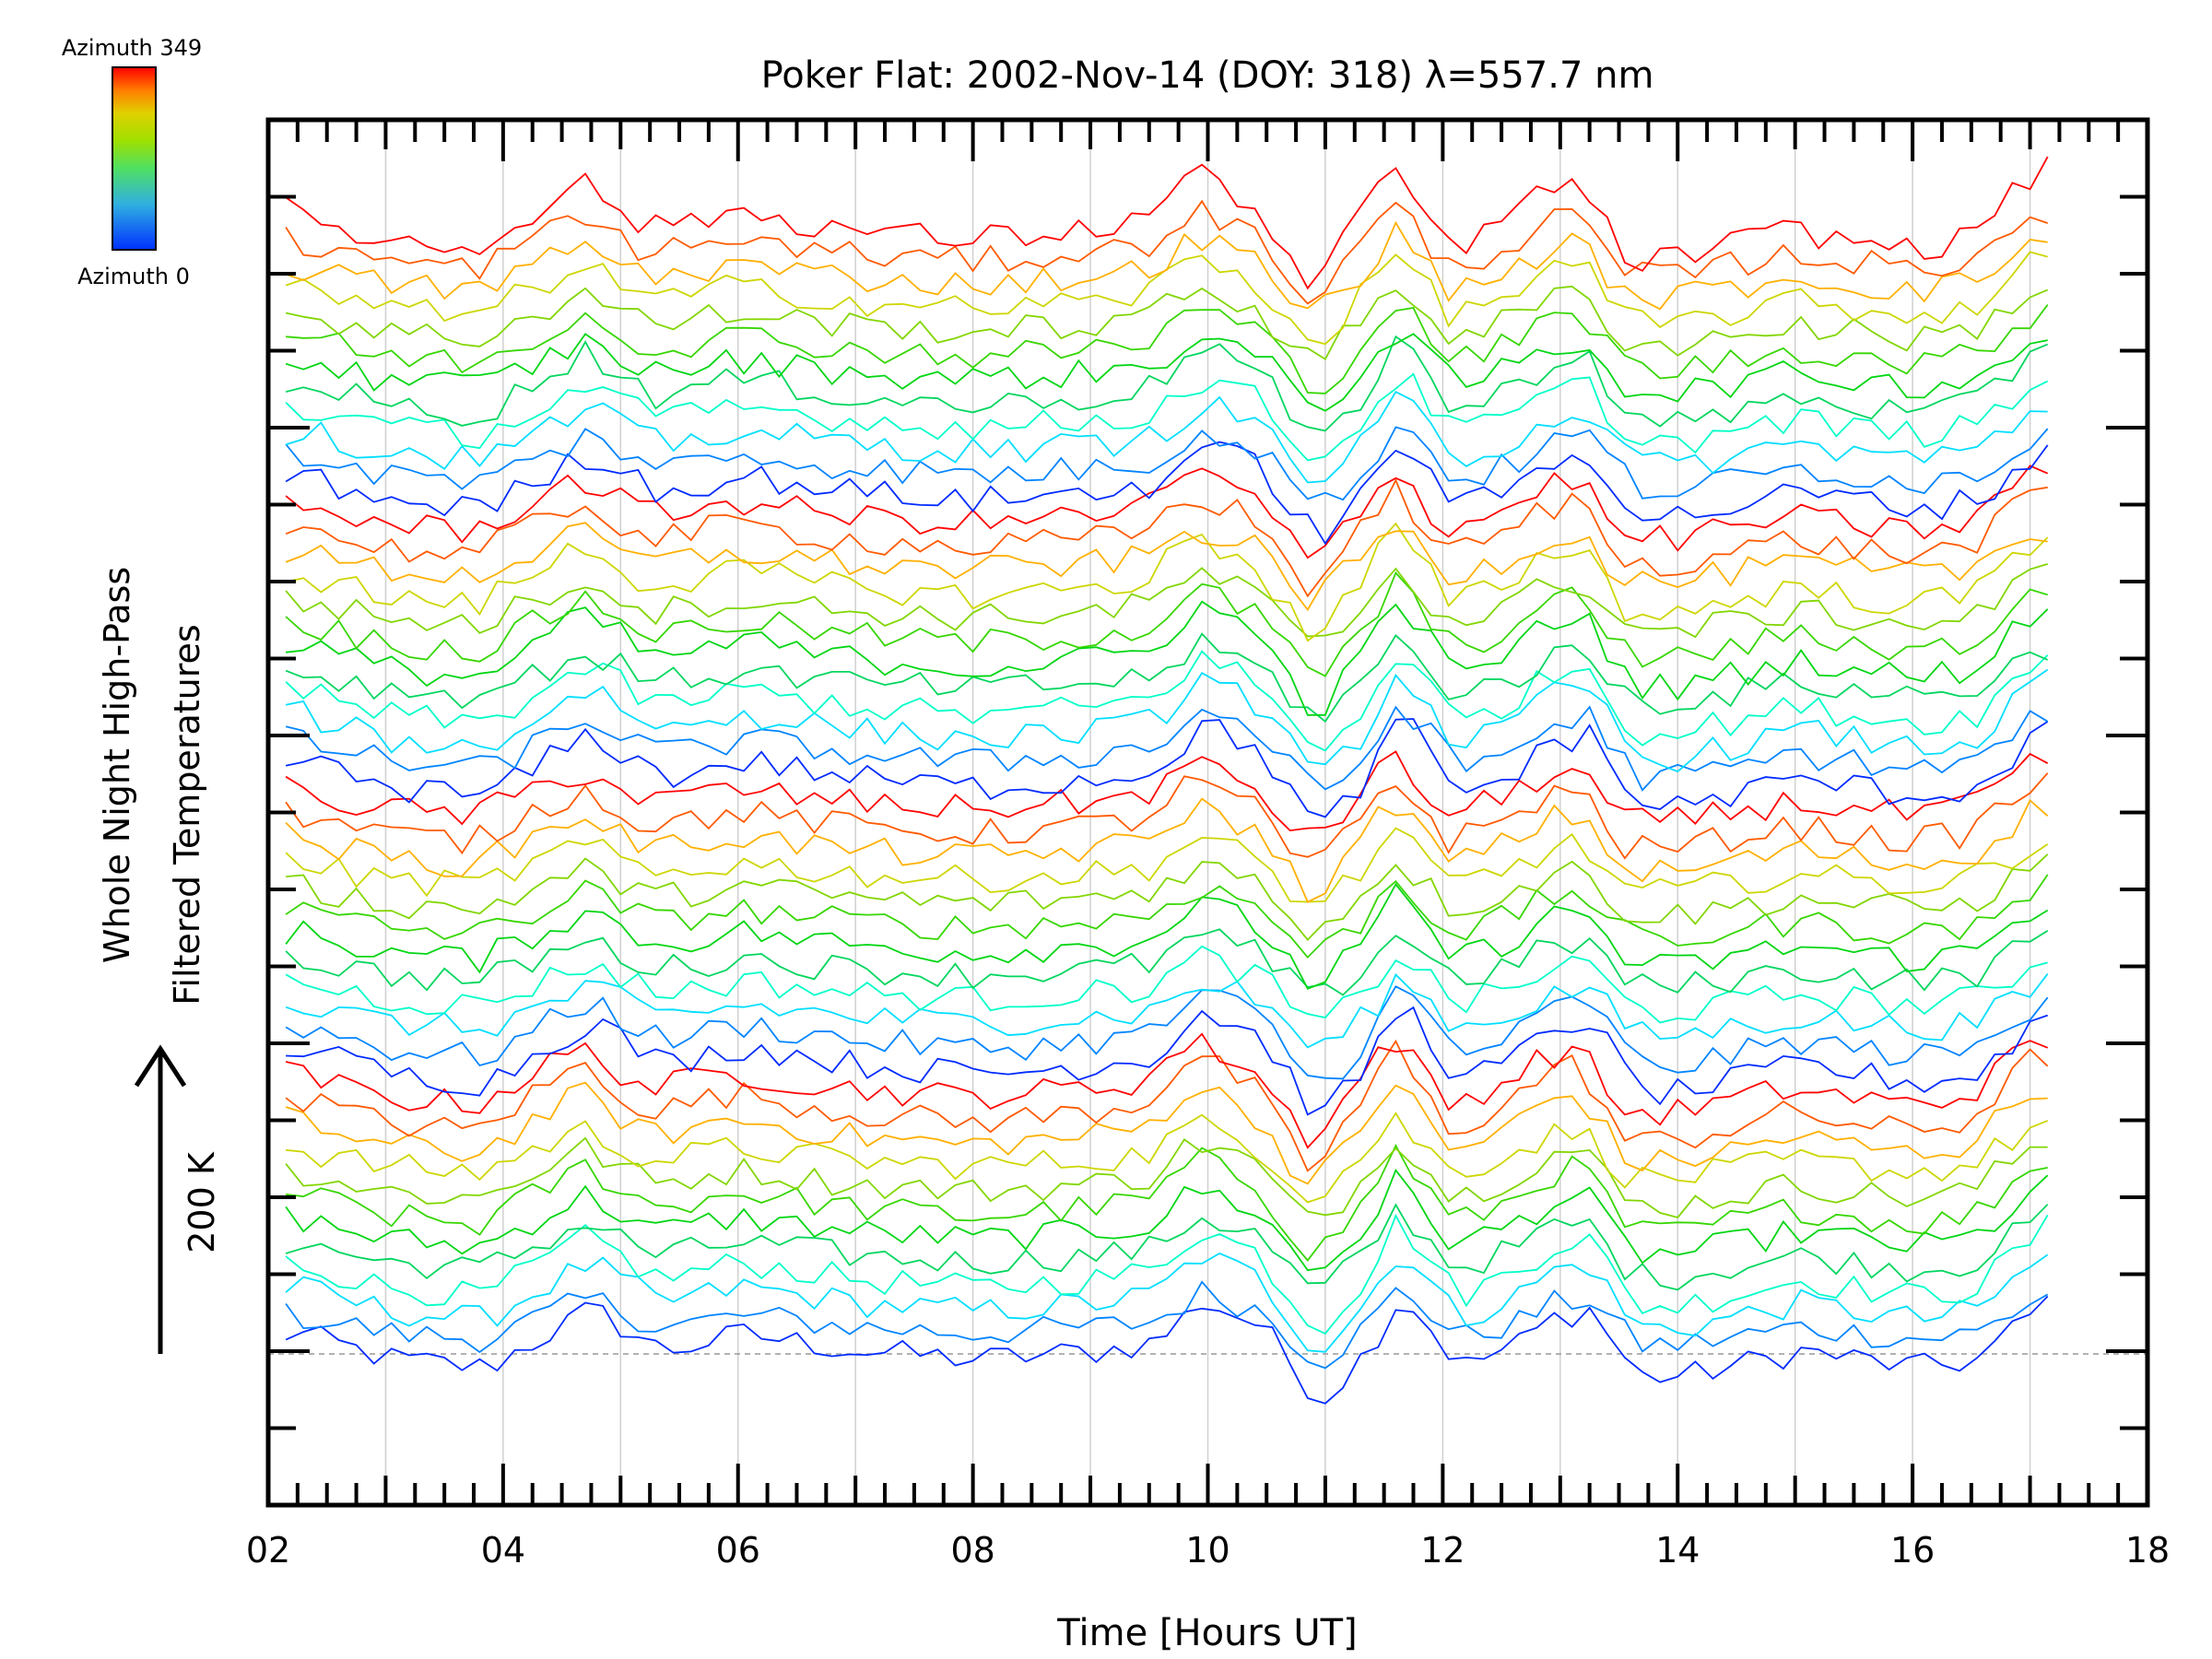 This screenshot has height=1659, width=2212. What do you see at coordinates (268, 1550) in the screenshot?
I see `x-tick-label: 02` at bounding box center [268, 1550].